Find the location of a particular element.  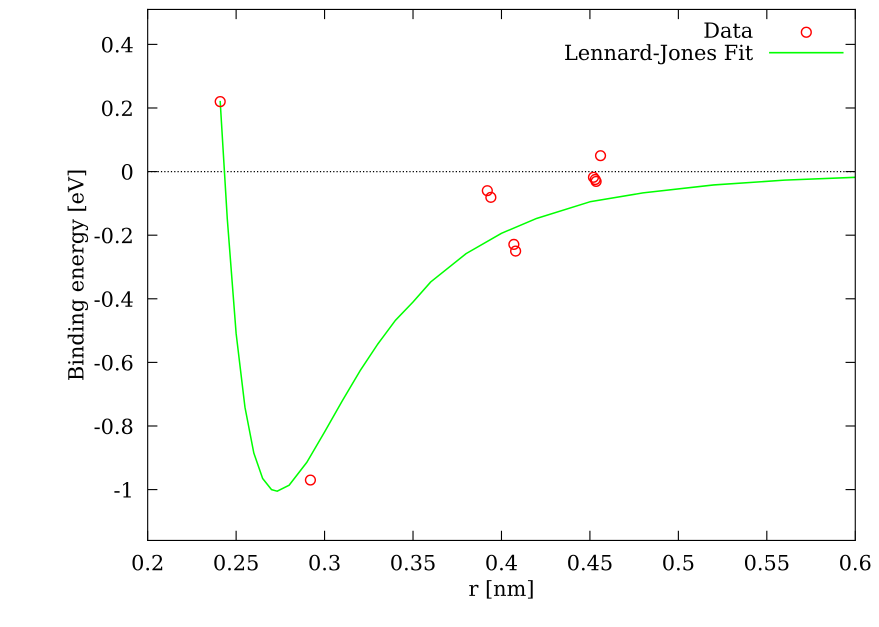

y-axis-title: Binding energy [eV] is located at coordinates (78, 275).